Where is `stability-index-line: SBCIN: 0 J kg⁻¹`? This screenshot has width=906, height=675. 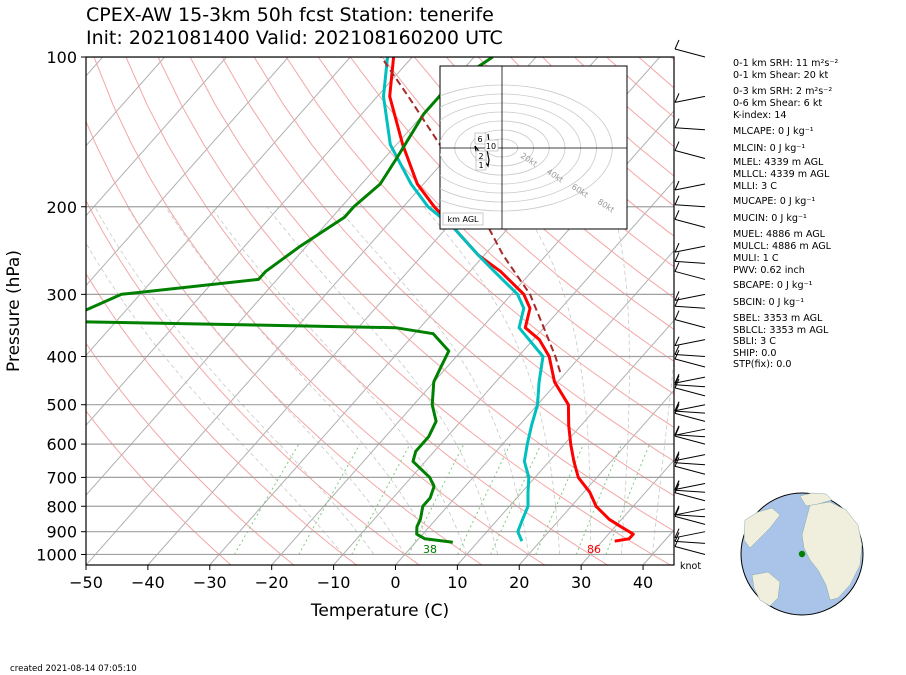 stability-index-line: SBCIN: 0 J kg⁻¹ is located at coordinates (769, 302).